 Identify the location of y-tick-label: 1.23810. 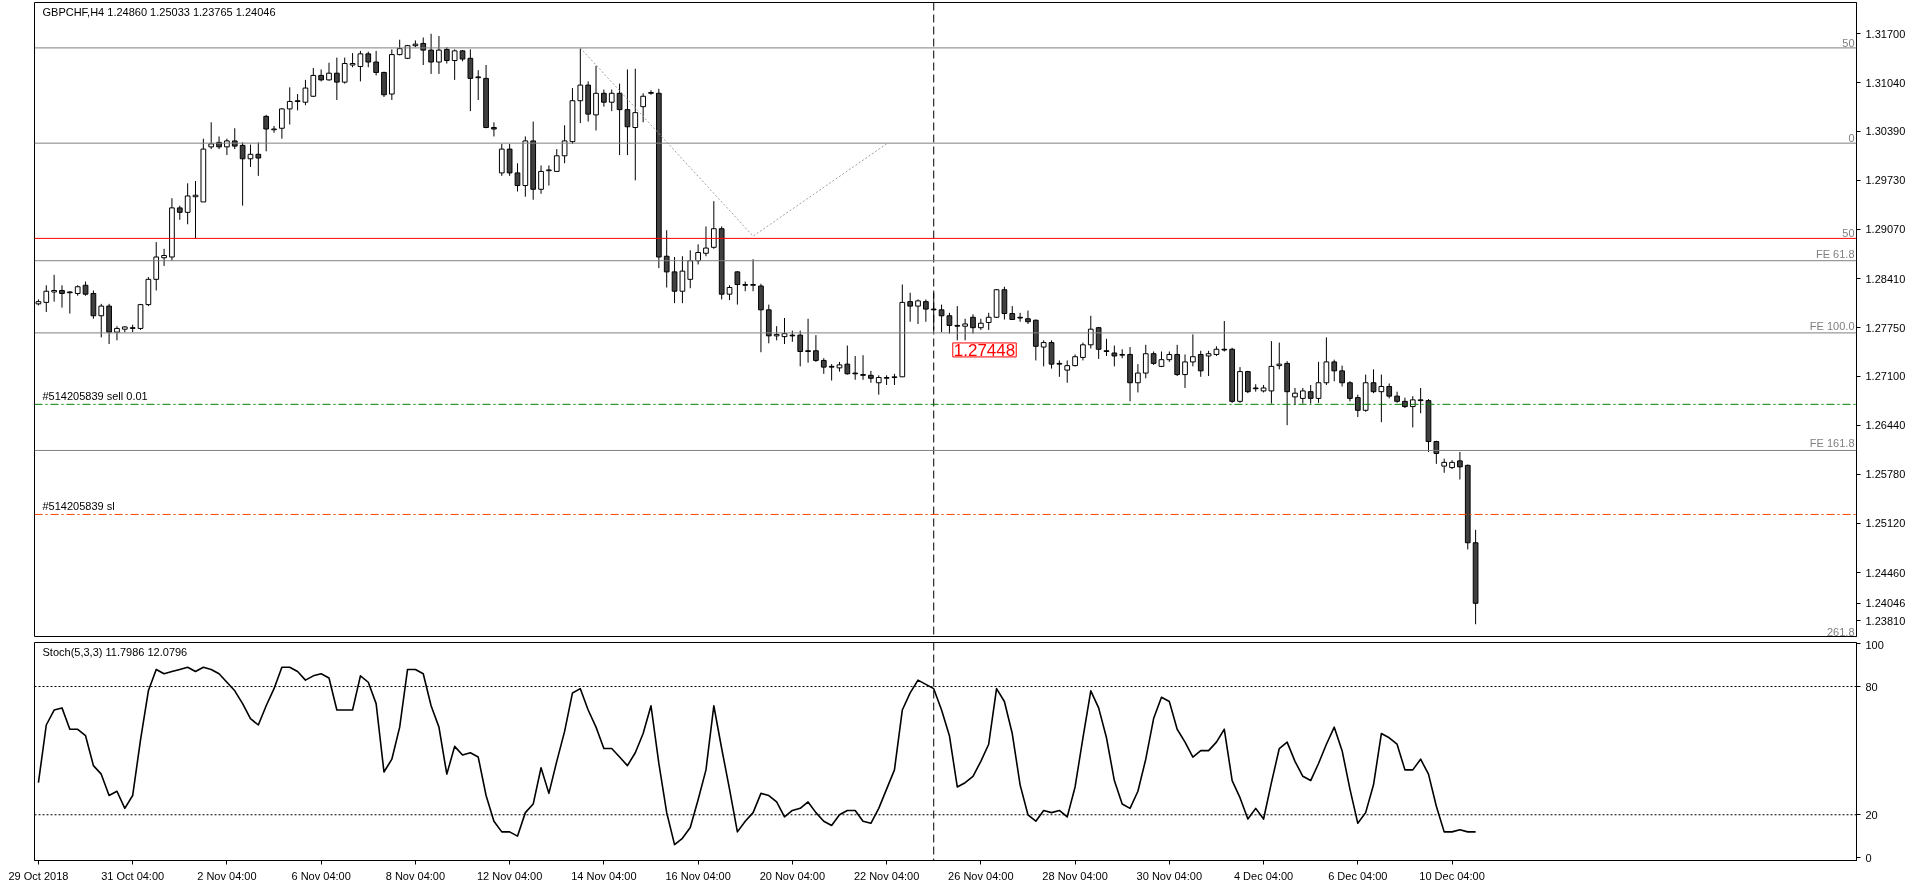
(1885, 620).